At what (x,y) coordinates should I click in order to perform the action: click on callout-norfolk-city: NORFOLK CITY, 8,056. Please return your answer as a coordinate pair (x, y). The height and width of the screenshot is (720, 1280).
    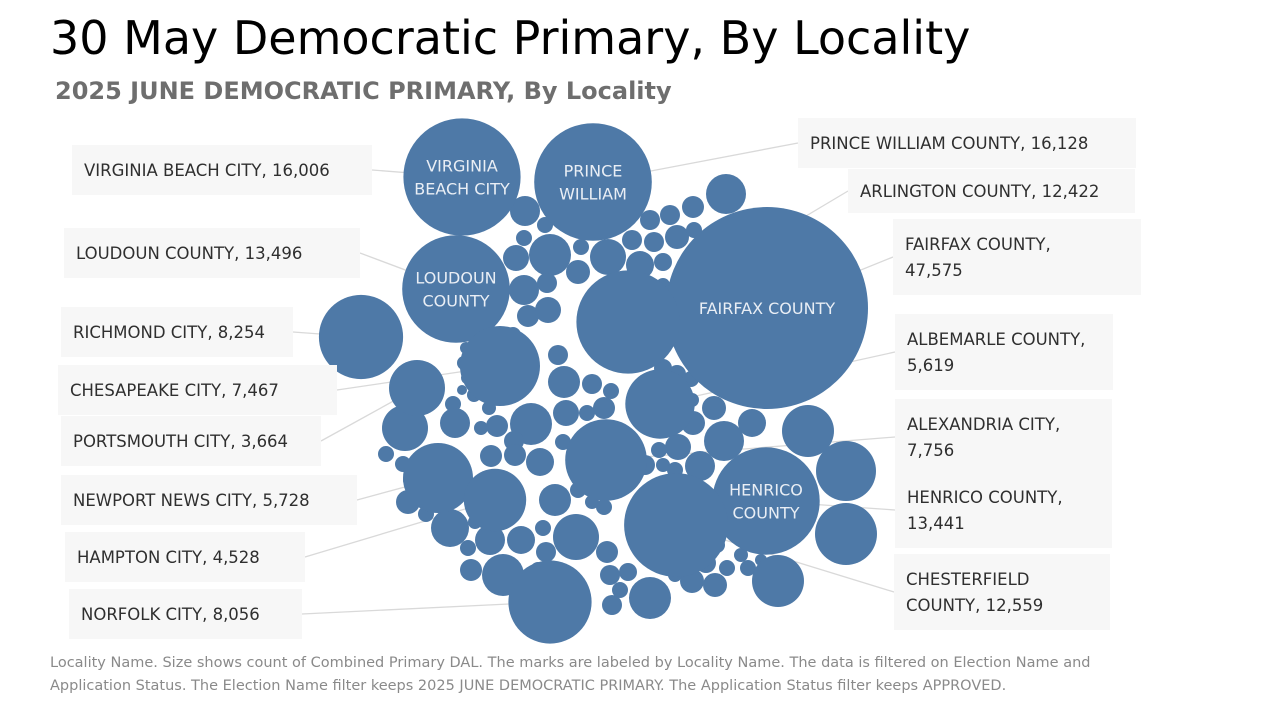
    Looking at the image, I should click on (185, 614).